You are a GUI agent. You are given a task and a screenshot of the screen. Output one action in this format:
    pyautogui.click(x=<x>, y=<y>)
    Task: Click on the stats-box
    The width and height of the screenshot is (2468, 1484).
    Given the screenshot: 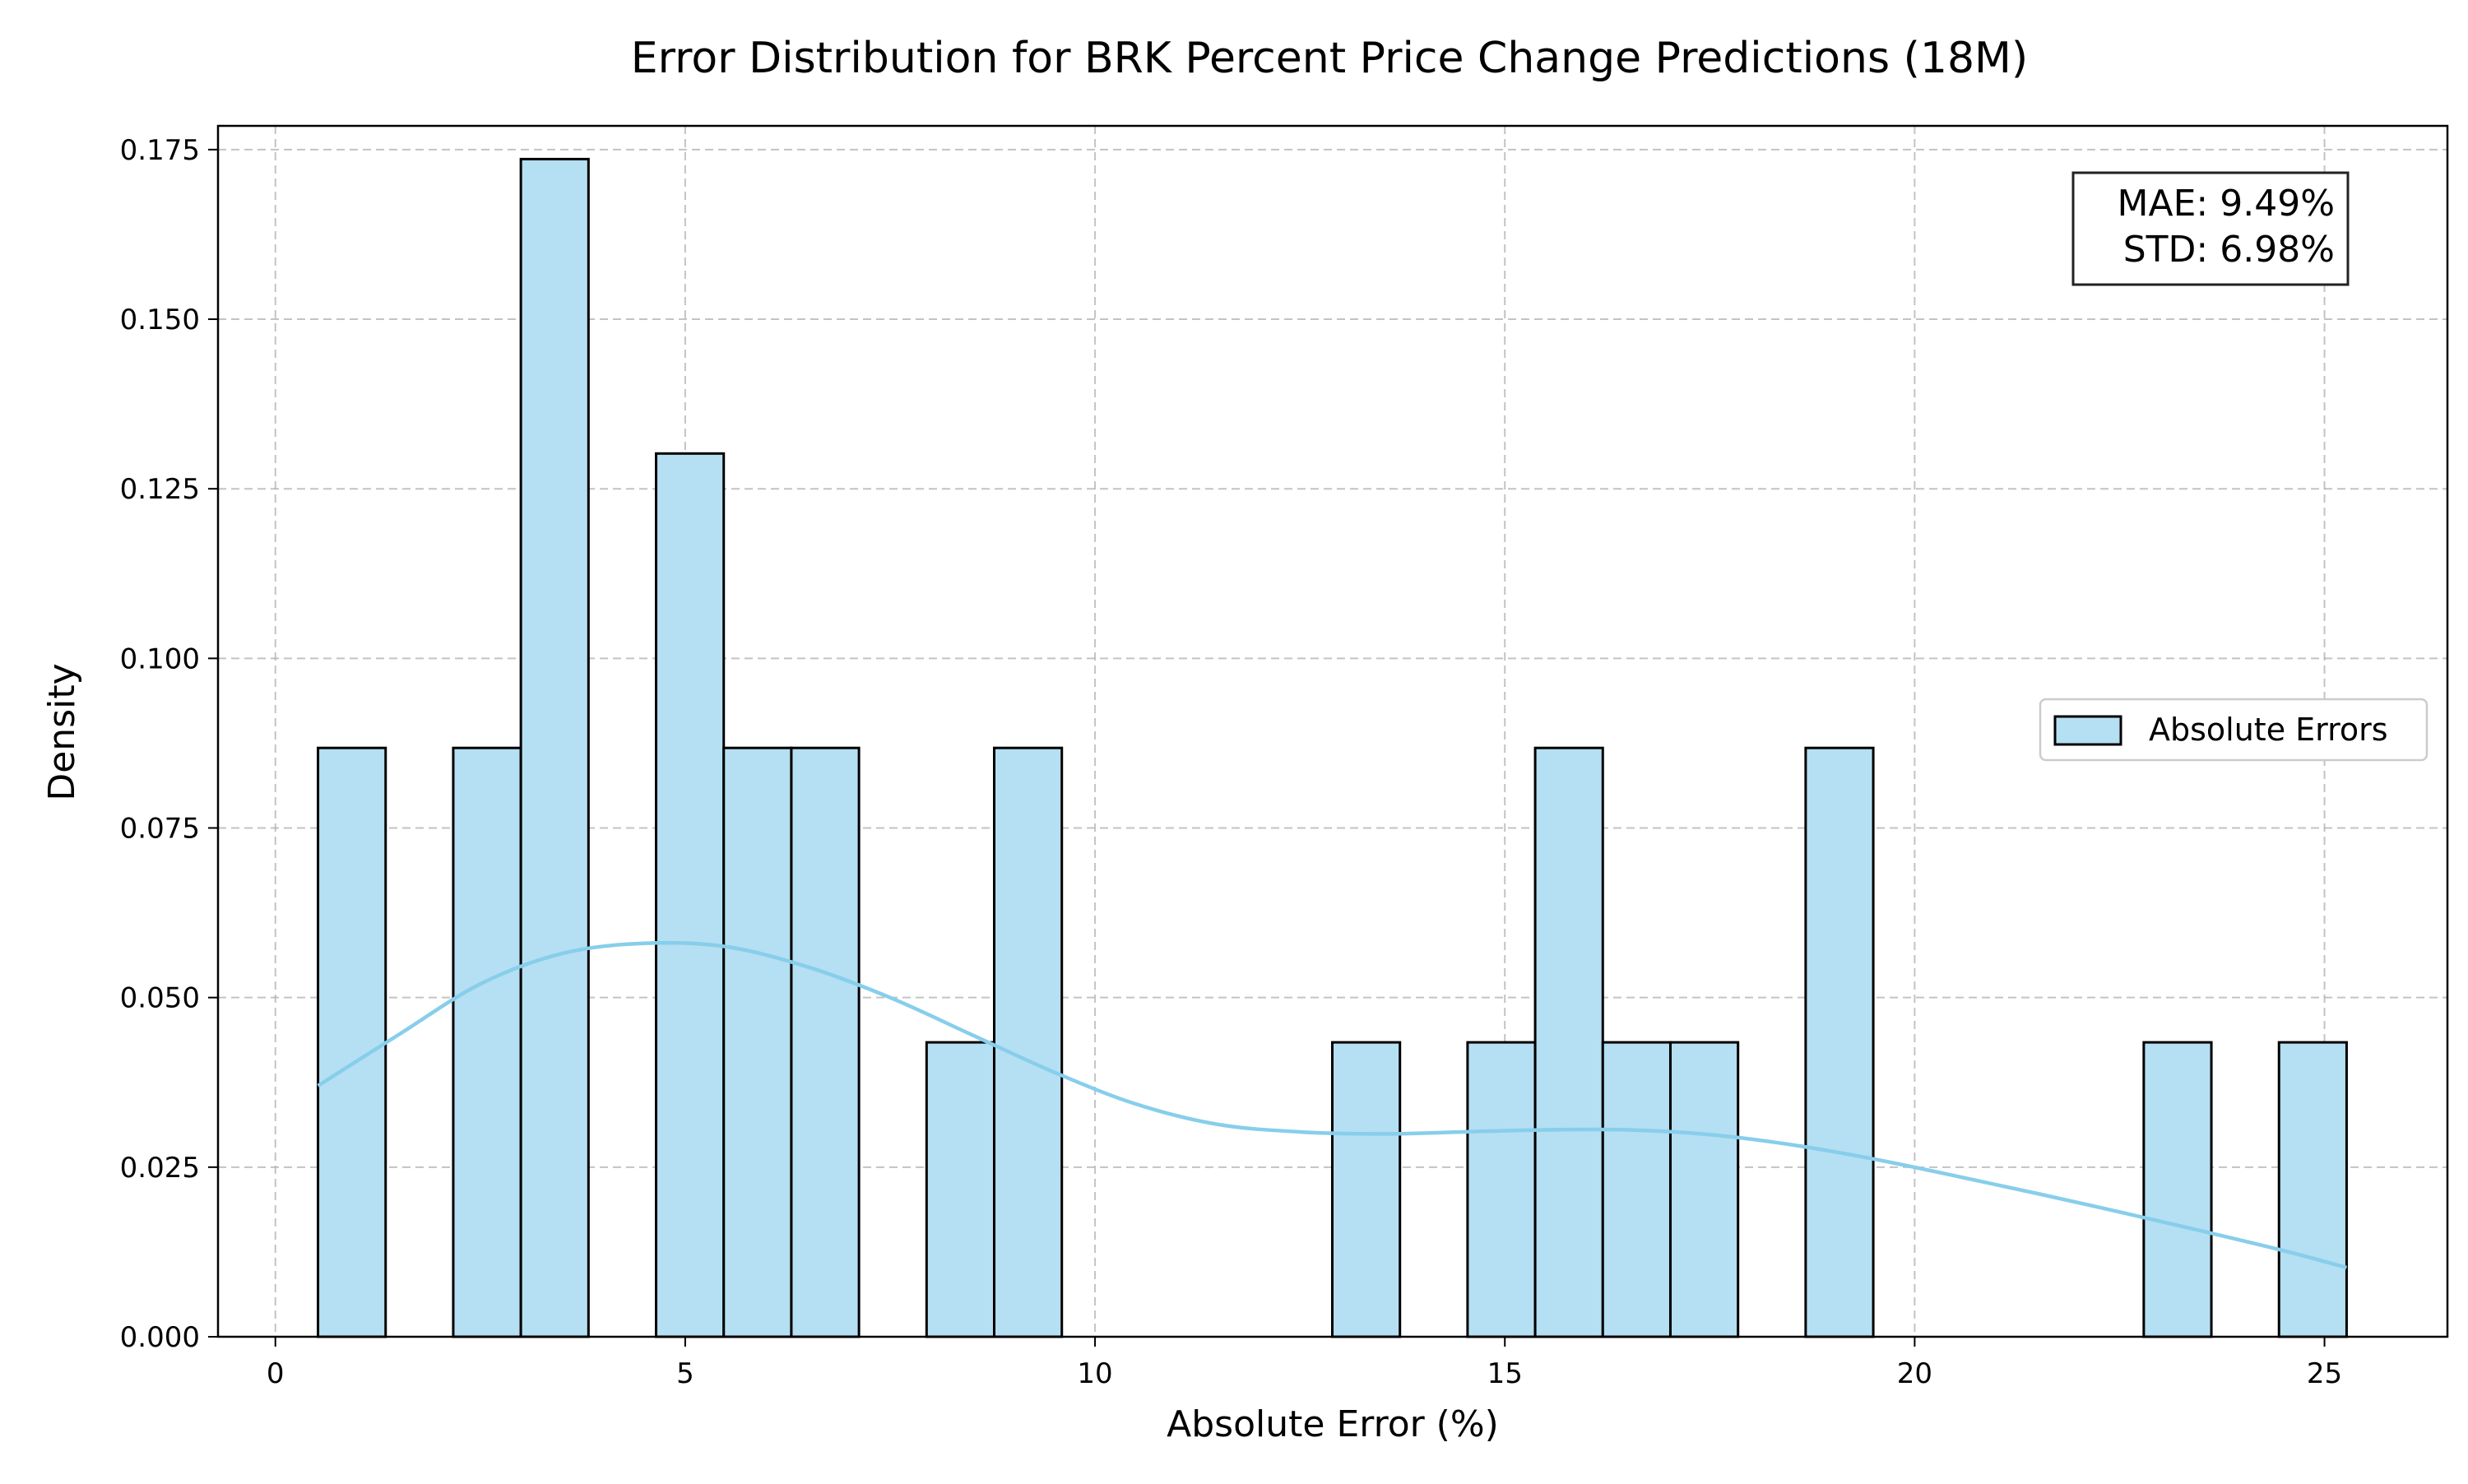 What is the action you would take?
    pyautogui.click(x=2210, y=228)
    